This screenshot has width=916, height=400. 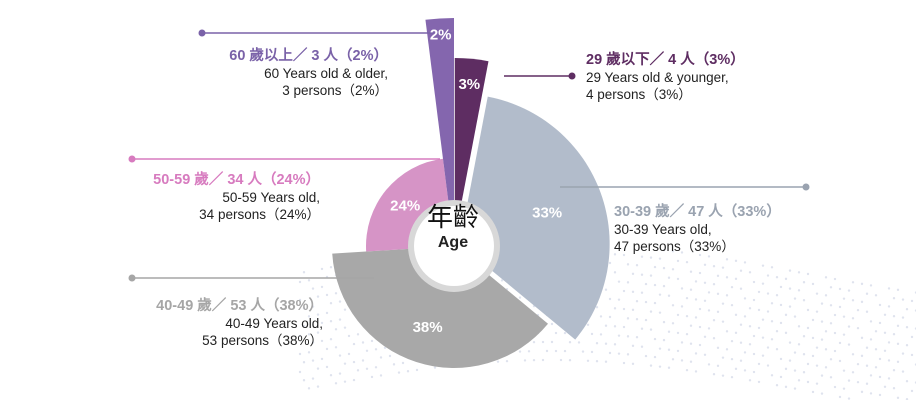 What do you see at coordinates (452, 218) in the screenshot?
I see `center-title-zh: 年齡` at bounding box center [452, 218].